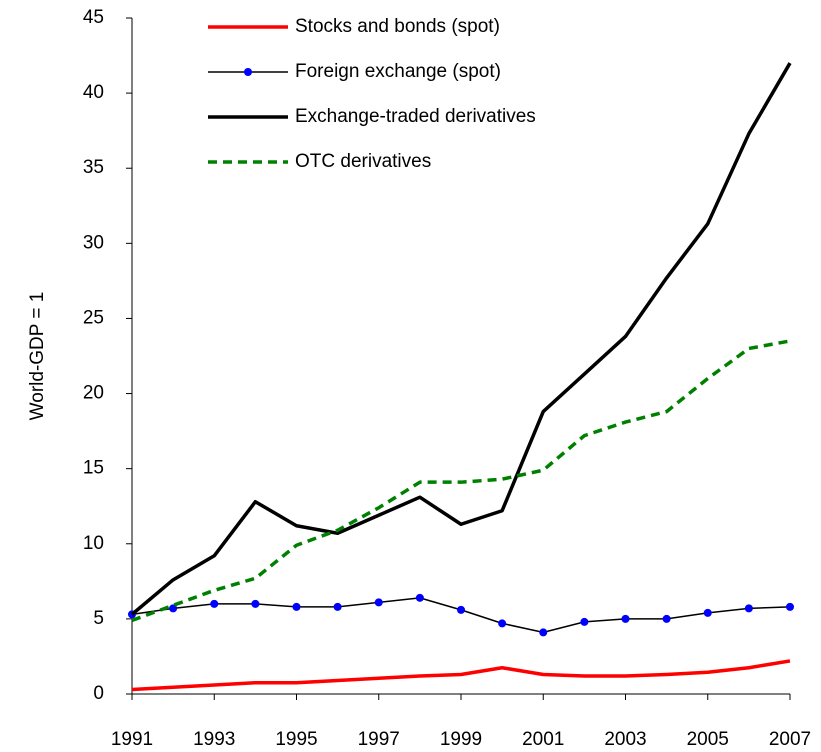  What do you see at coordinates (93, 242) in the screenshot?
I see `y-tick-label: 30` at bounding box center [93, 242].